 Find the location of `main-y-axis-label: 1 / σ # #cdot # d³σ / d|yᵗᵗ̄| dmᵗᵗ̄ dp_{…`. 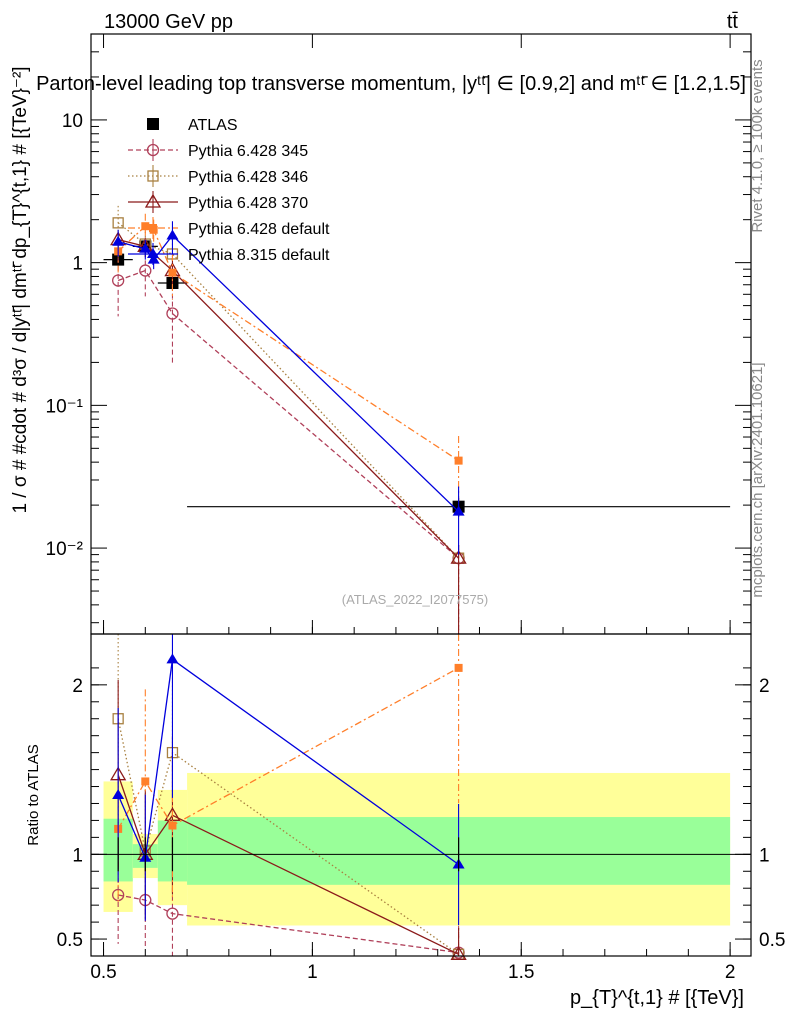

main-y-axis-label: 1 / σ # #cdot # d³σ / d|yᵗᵗ̄| dmᵗᵗ̄ dp_{… is located at coordinates (20, 289).